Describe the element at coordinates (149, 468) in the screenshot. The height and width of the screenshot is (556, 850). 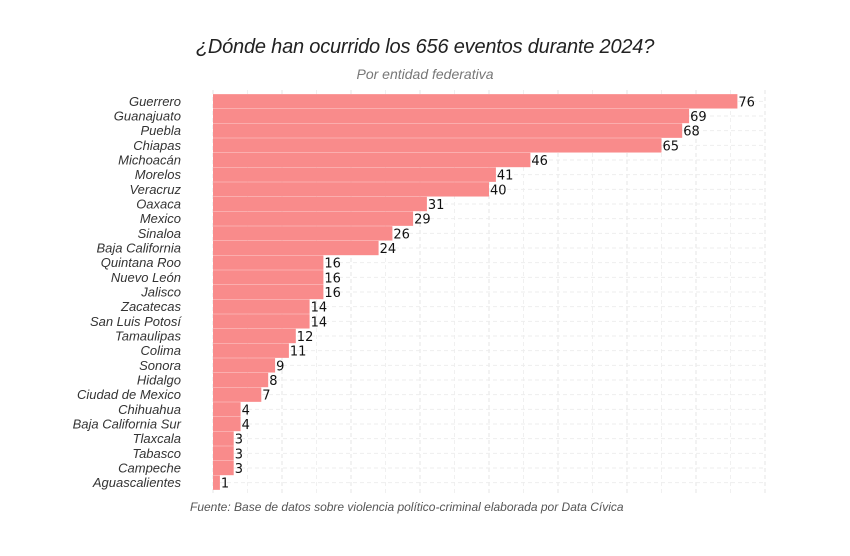
I see `category-label: Campeche` at that location.